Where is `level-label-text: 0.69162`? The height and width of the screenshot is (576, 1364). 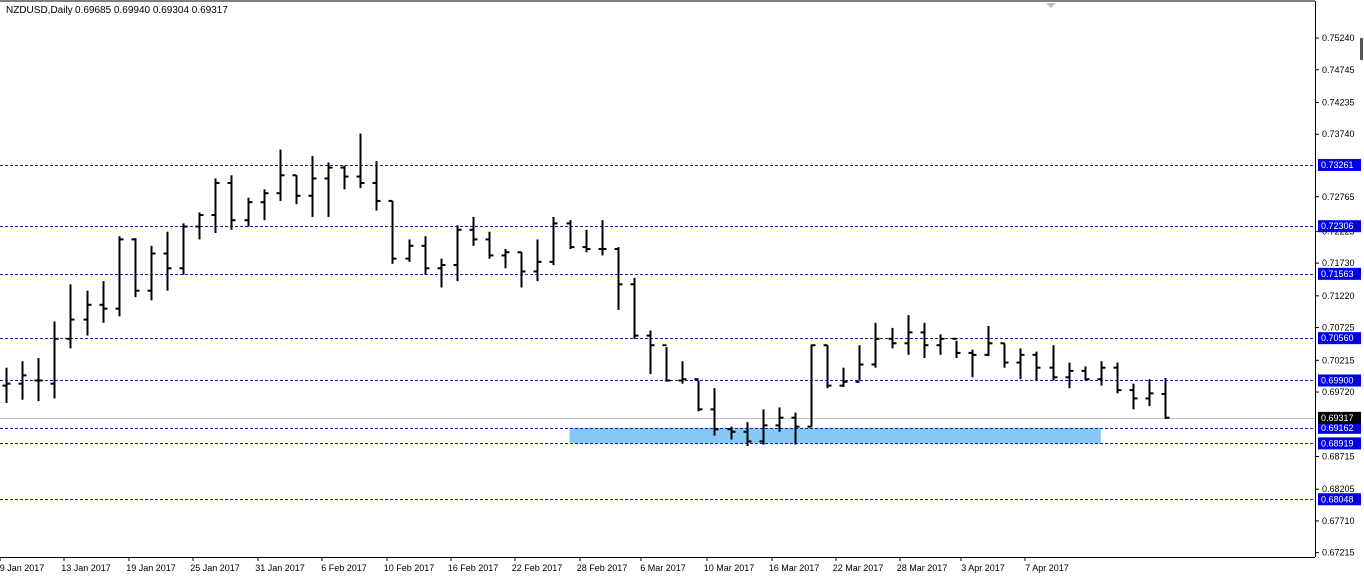
level-label-text: 0.69162 is located at coordinates (1337, 428).